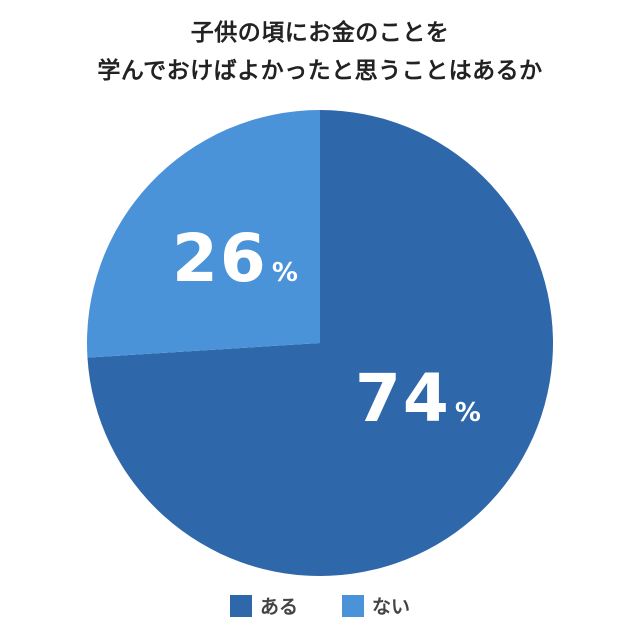  What do you see at coordinates (320, 33) in the screenshot?
I see `chart-title-line-1: 子供の頃にお金のことを` at bounding box center [320, 33].